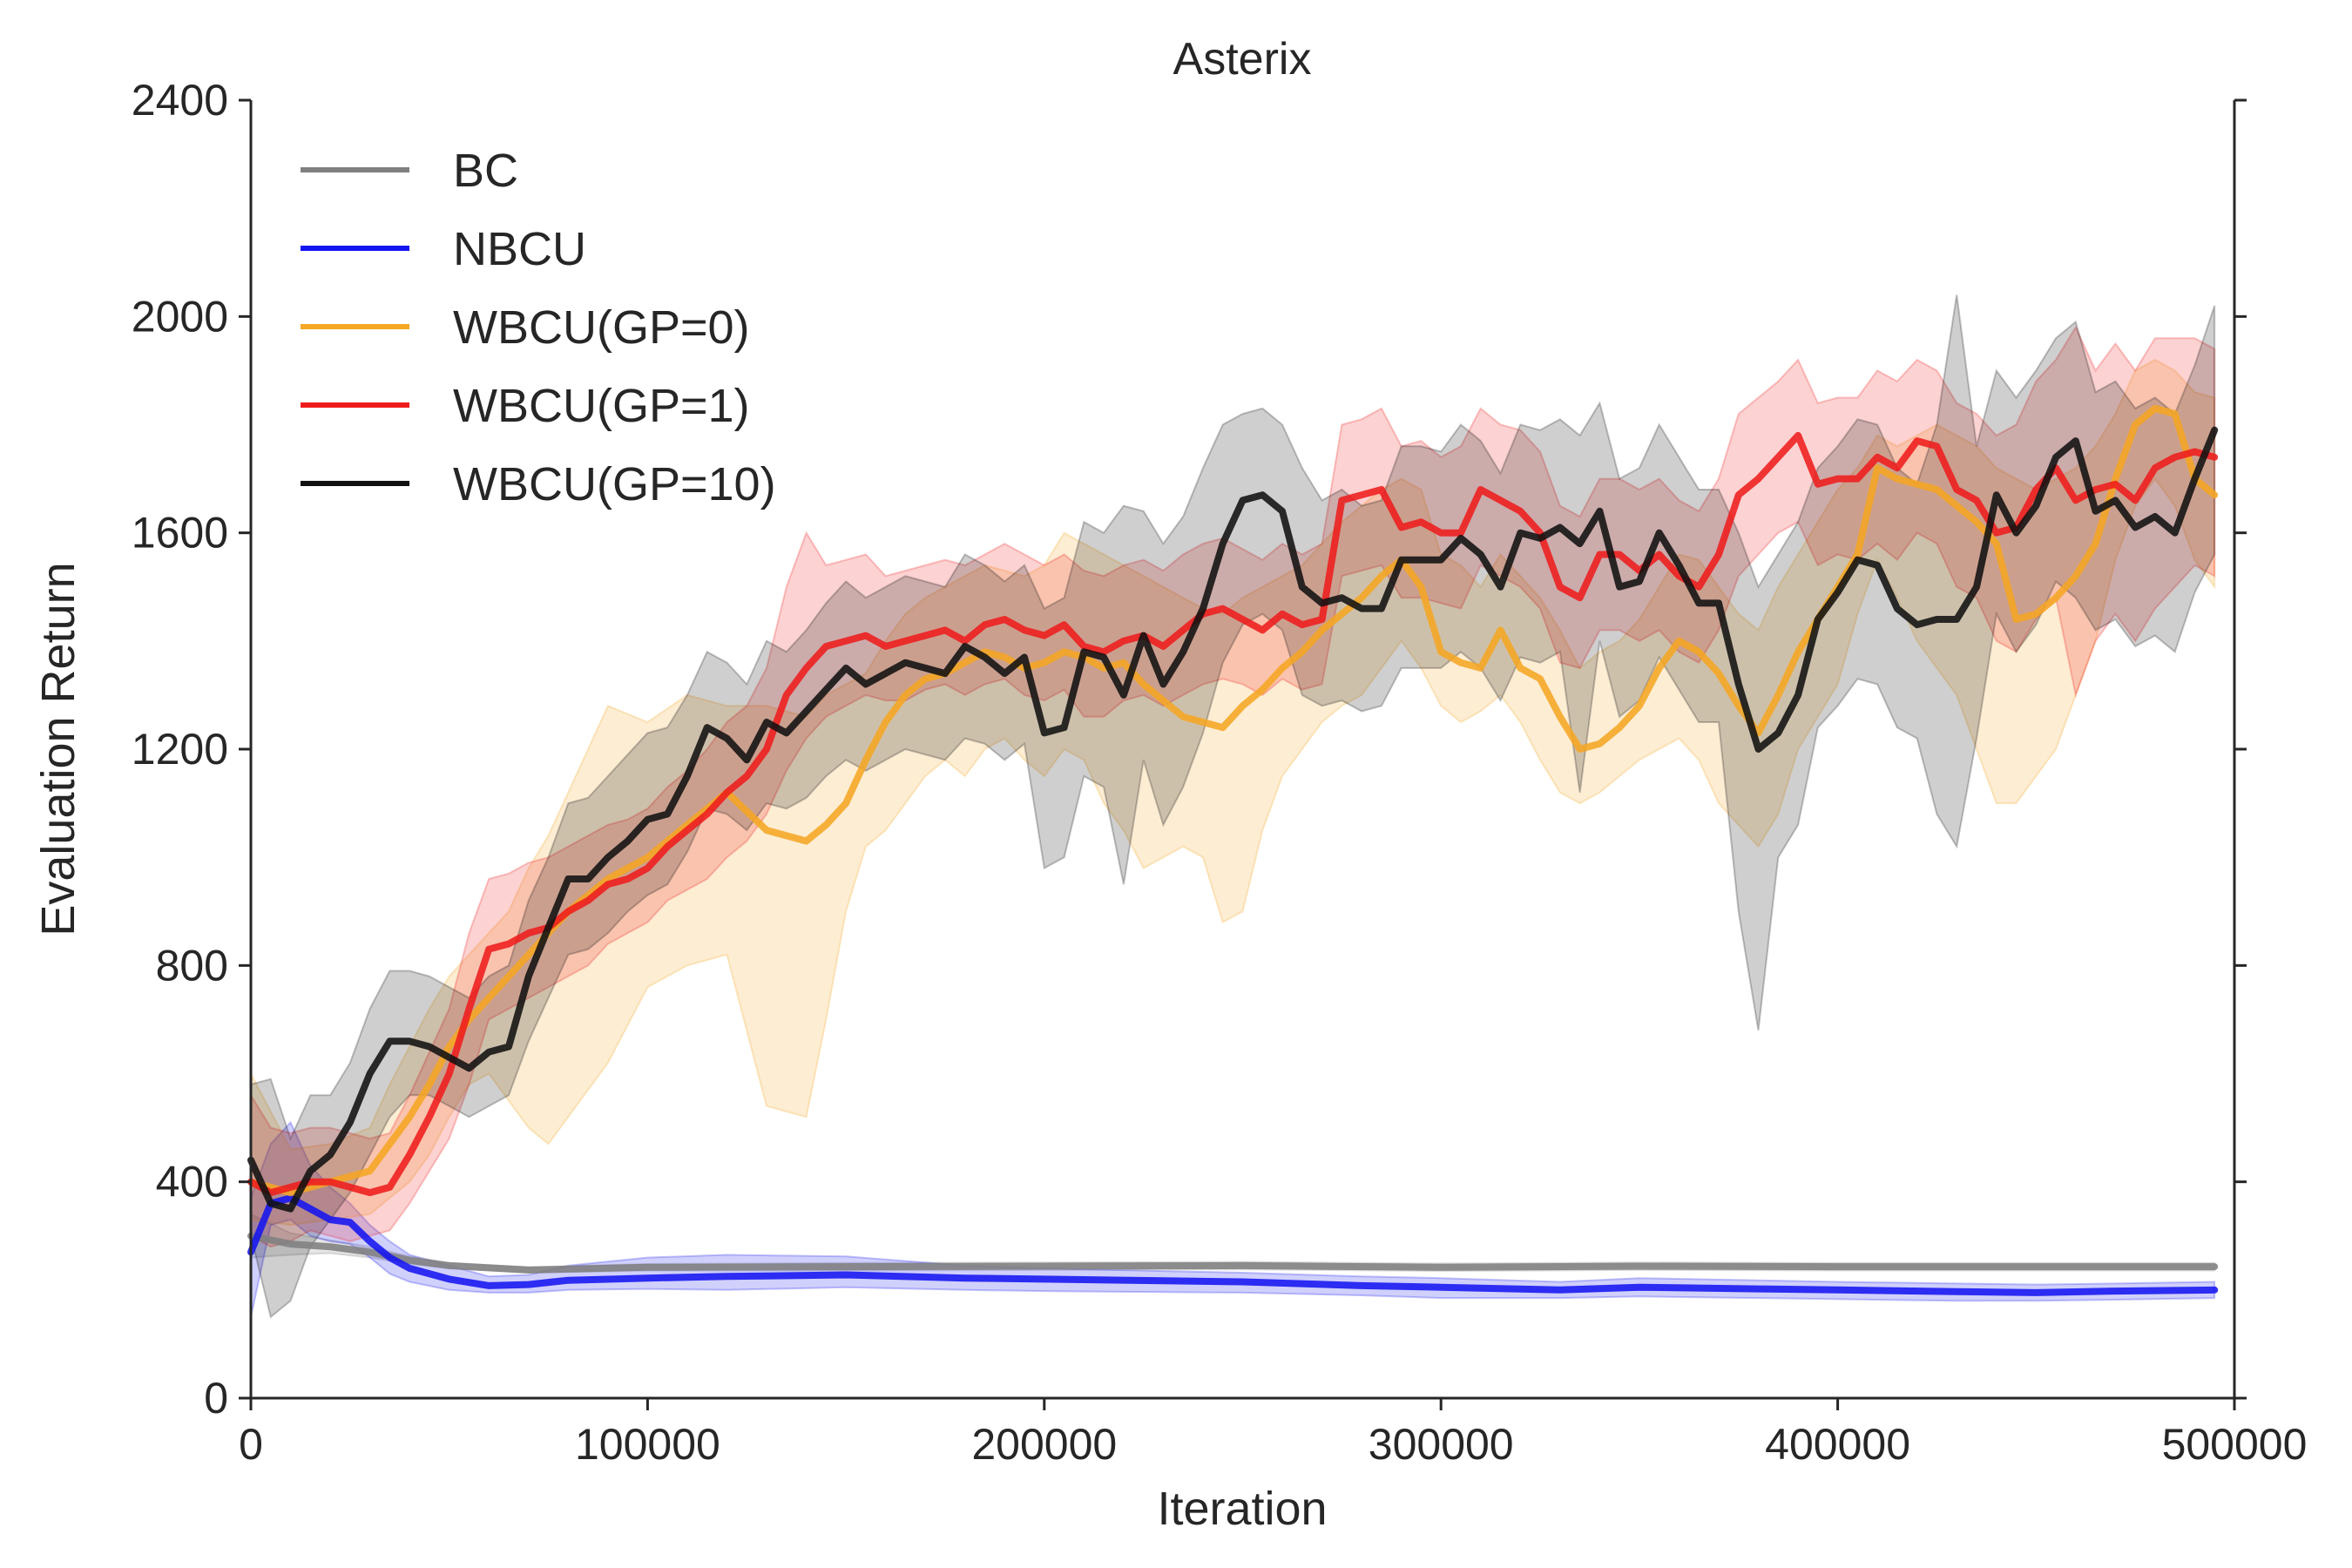 The width and height of the screenshot is (2352, 1568). What do you see at coordinates (443, 249) in the screenshot?
I see `legend-item-nbcu: NBCU` at bounding box center [443, 249].